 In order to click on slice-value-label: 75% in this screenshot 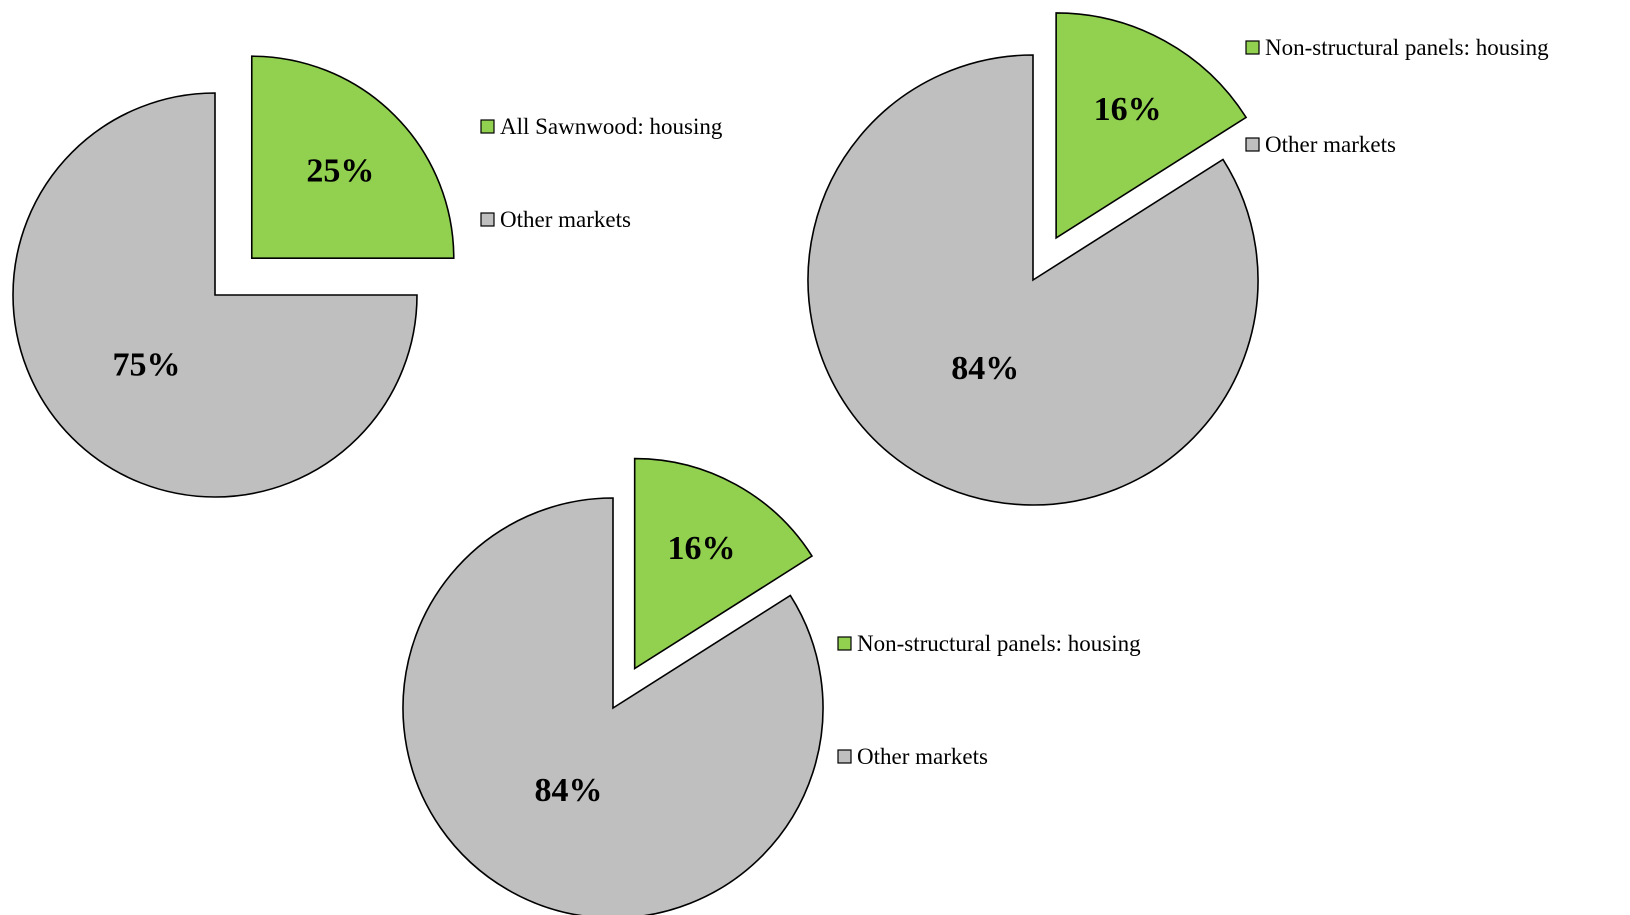, I will do `click(146, 365)`.